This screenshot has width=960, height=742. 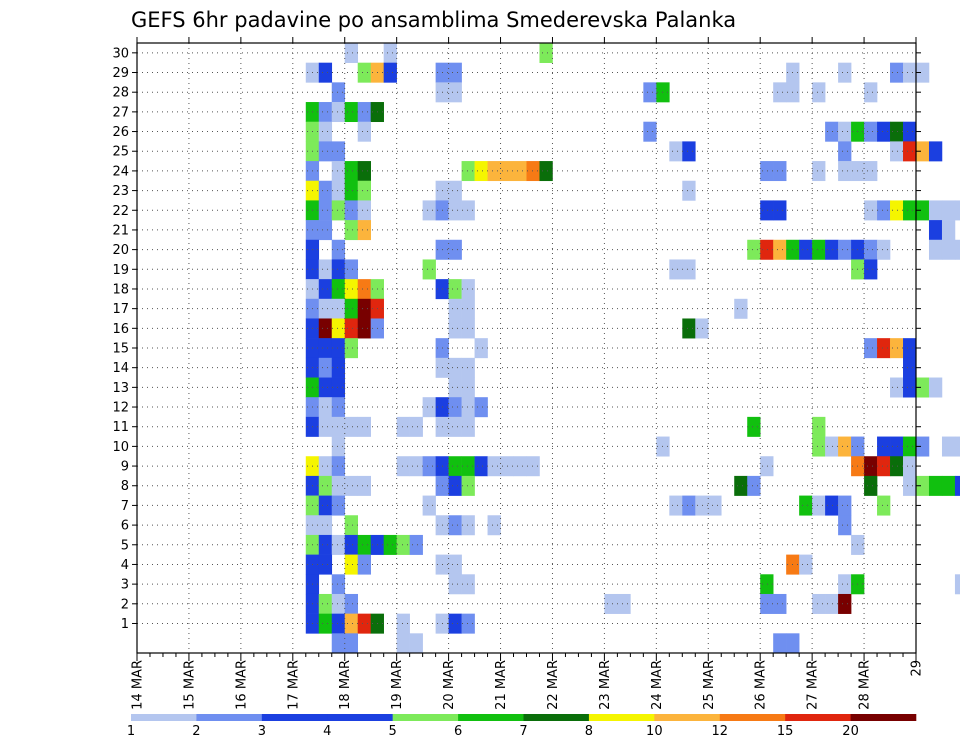 I want to click on colorbar-tick-label: 10, so click(x=654, y=731).